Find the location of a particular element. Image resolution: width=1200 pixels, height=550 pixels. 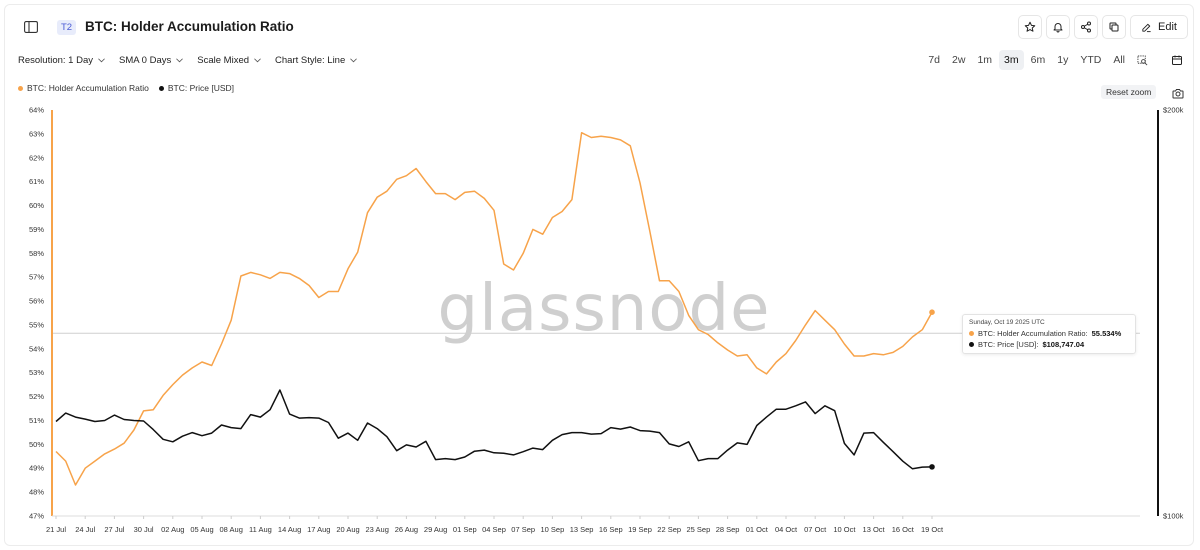

legend-item-price: BTC: Price [USD] is located at coordinates (196, 88).